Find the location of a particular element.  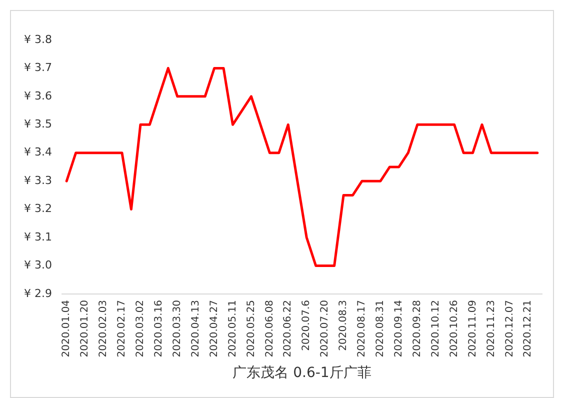

x-tick-label: 2020.10.26 is located at coordinates (454, 329).